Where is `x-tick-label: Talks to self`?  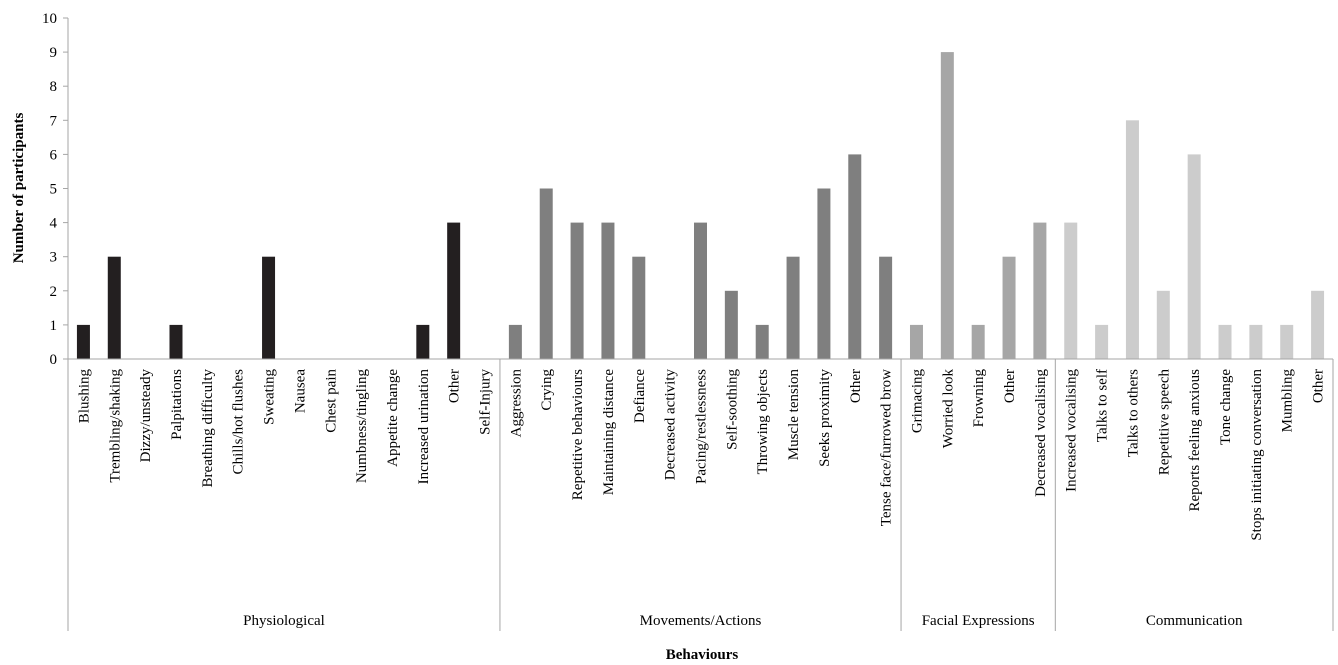 x-tick-label: Talks to self is located at coordinates (1103, 405).